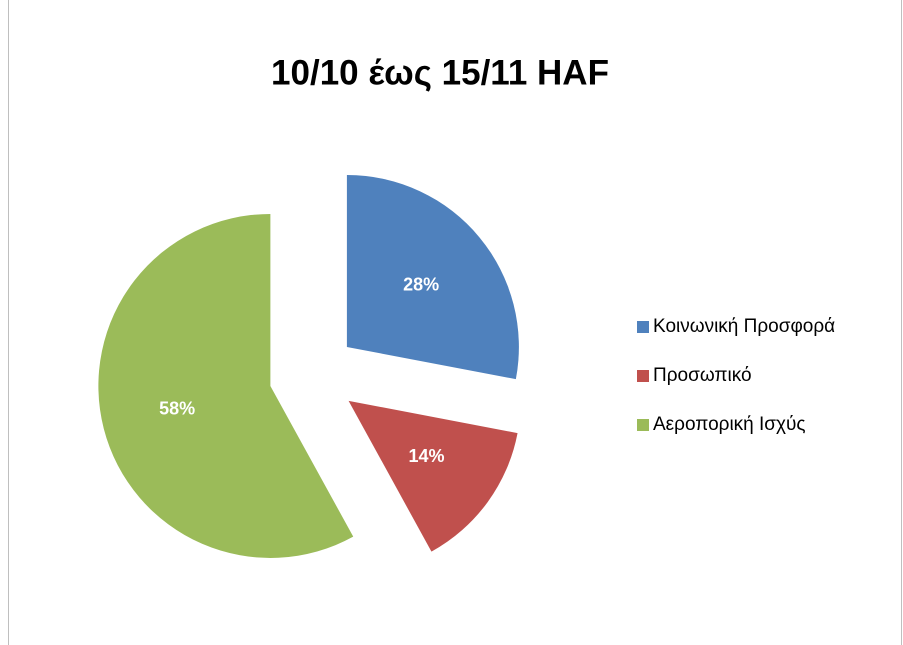 The image size is (903, 645). I want to click on legend-label: Κοινωνική Προσφορά, so click(744, 326).